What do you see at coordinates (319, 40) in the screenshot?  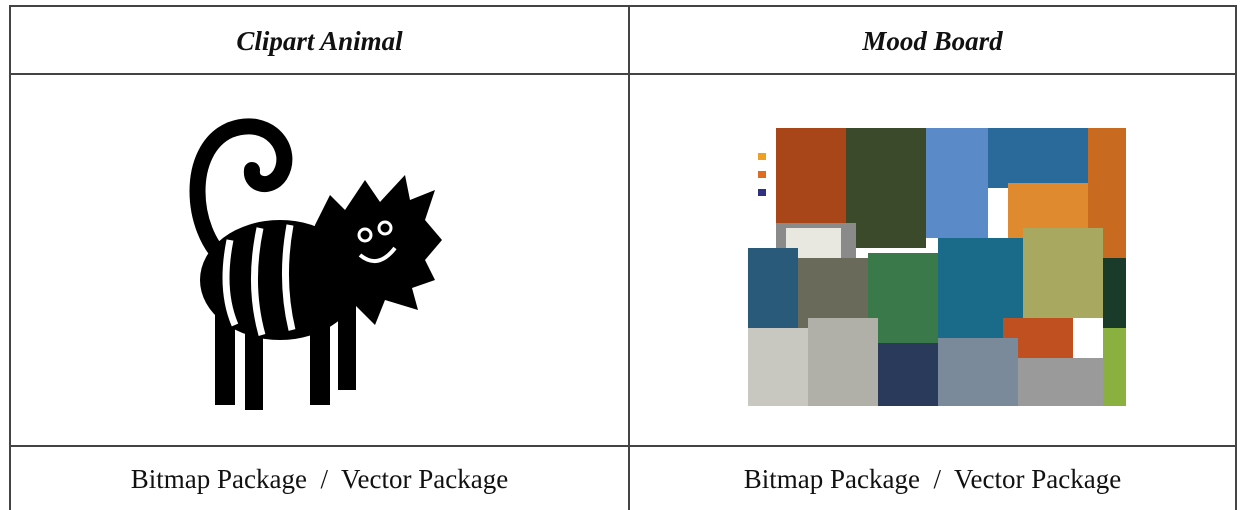 I see `header-cell: Clipart Animal` at bounding box center [319, 40].